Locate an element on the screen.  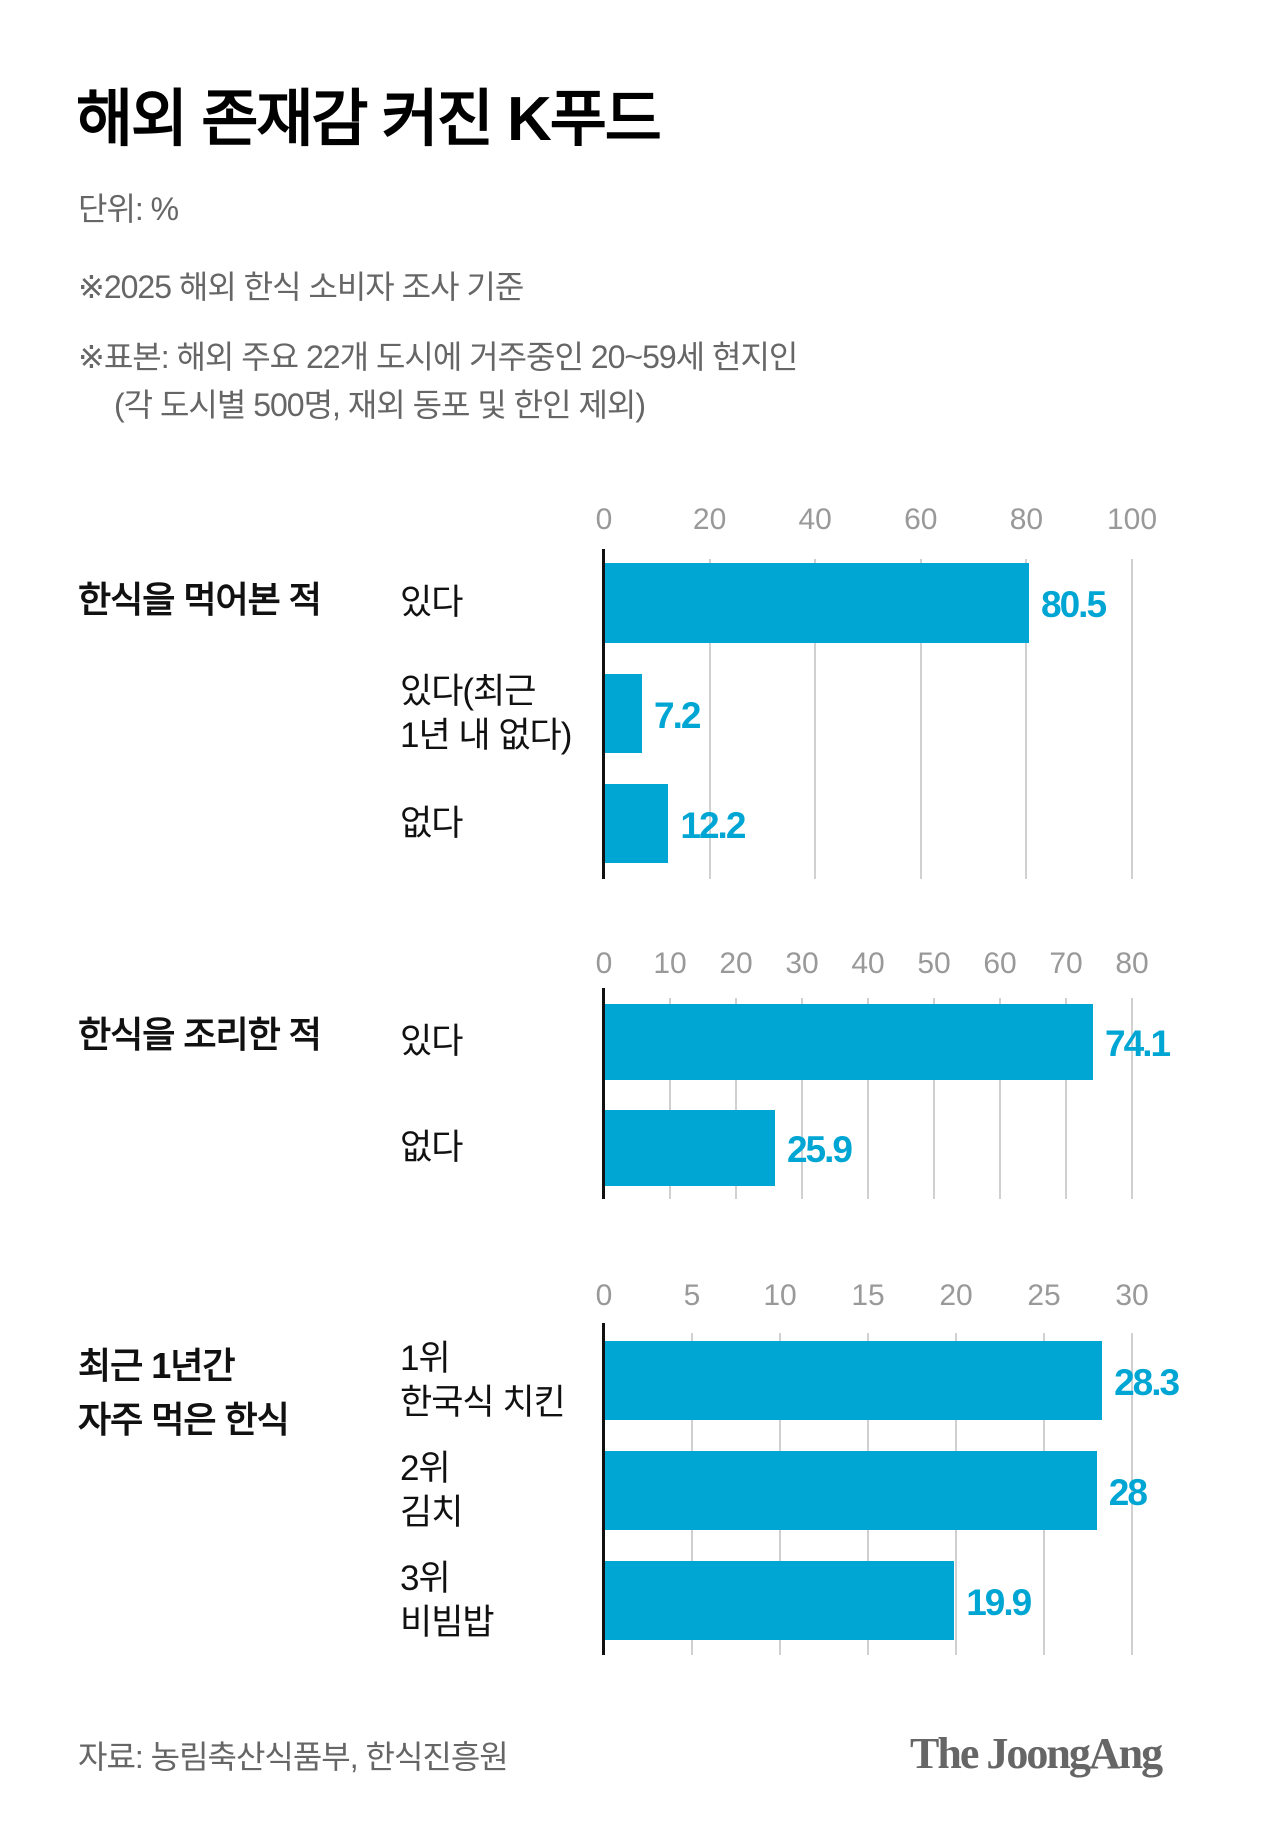
note-survey: ※2025 해외 한식 소비자 조사 기준 is located at coordinates (301, 287).